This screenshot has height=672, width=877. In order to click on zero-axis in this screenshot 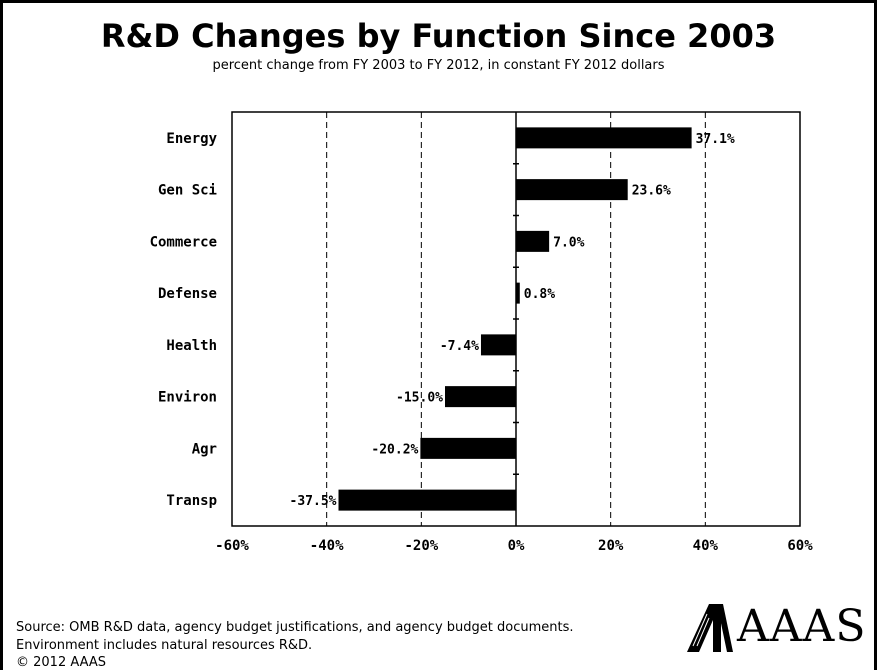, I will do `click(516, 319)`.